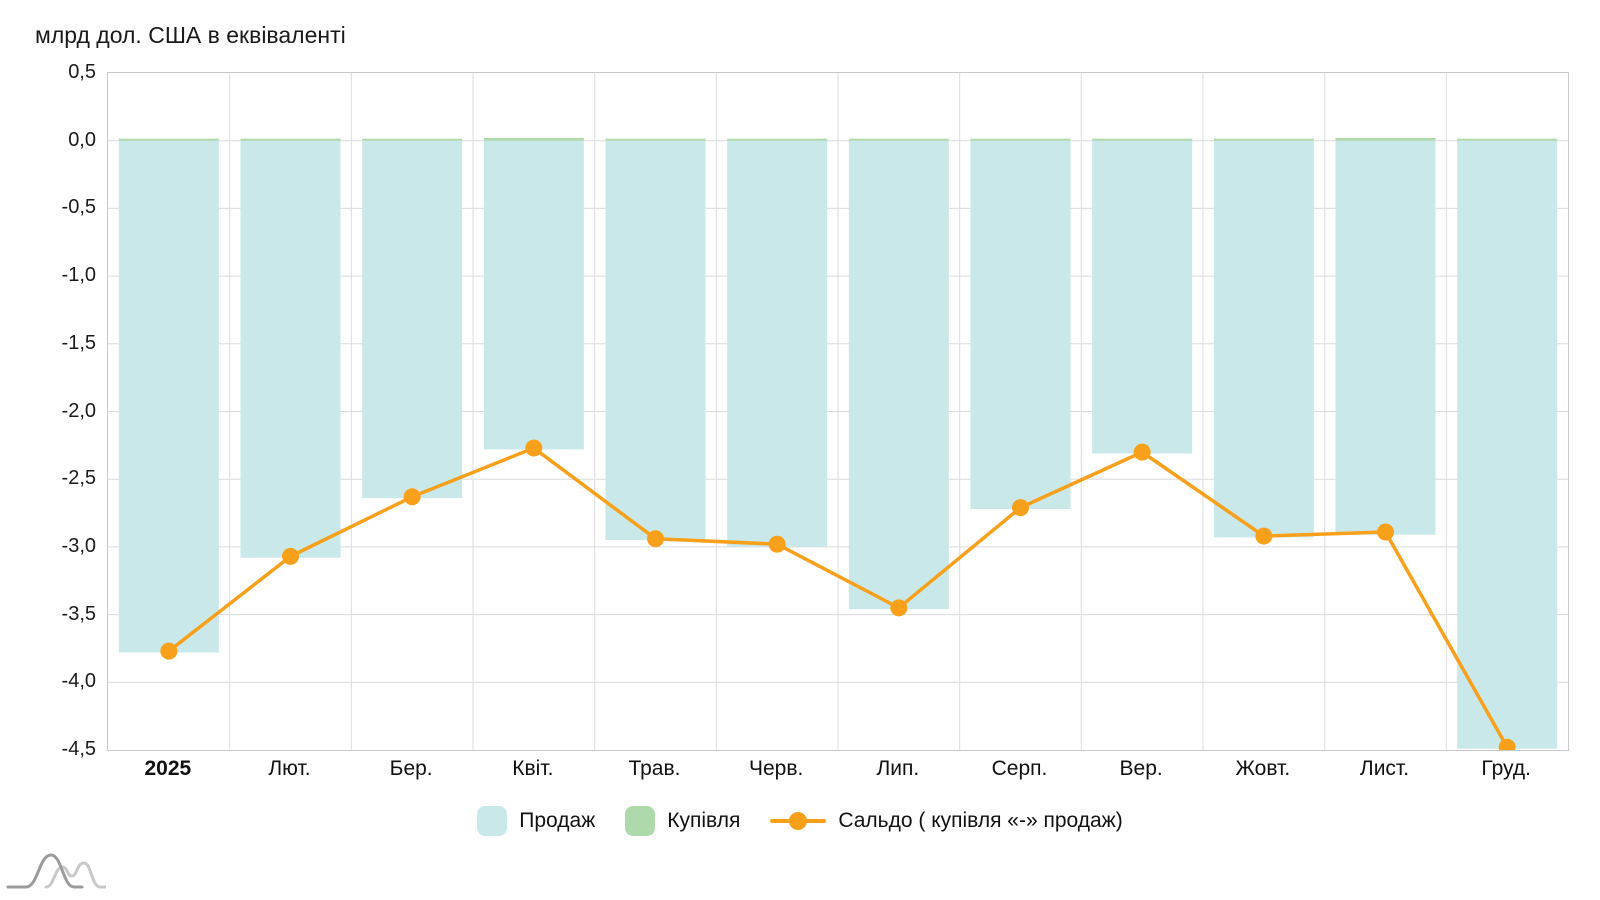 The image size is (1600, 900). Describe the element at coordinates (290, 556) in the screenshot. I see `saldo-point-Лют.` at that location.